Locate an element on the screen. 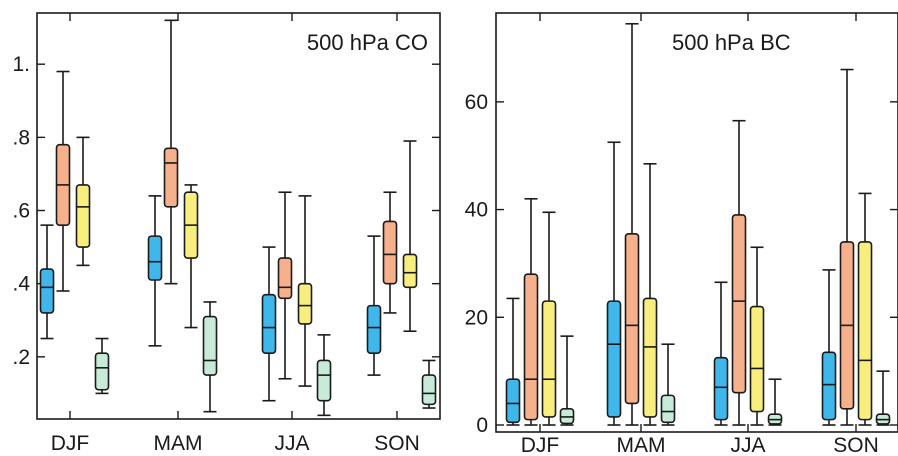  co-y-tick-label: .4 is located at coordinates (21, 284).